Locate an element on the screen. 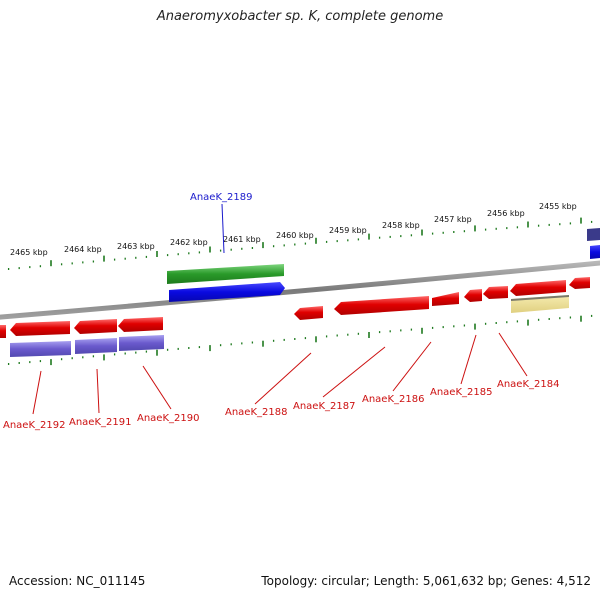 Image resolution: width=600 pixels, height=600 pixels. scale-label: 2460 kbp is located at coordinates (295, 235).